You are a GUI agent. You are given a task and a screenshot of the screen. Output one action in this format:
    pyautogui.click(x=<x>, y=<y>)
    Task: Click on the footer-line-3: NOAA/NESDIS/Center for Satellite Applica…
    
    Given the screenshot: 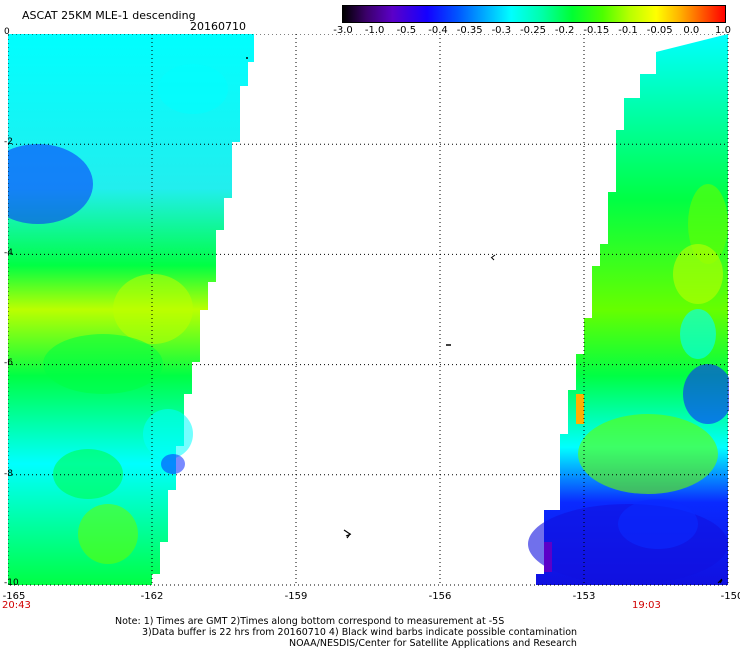 What is the action you would take?
    pyautogui.click(x=433, y=643)
    